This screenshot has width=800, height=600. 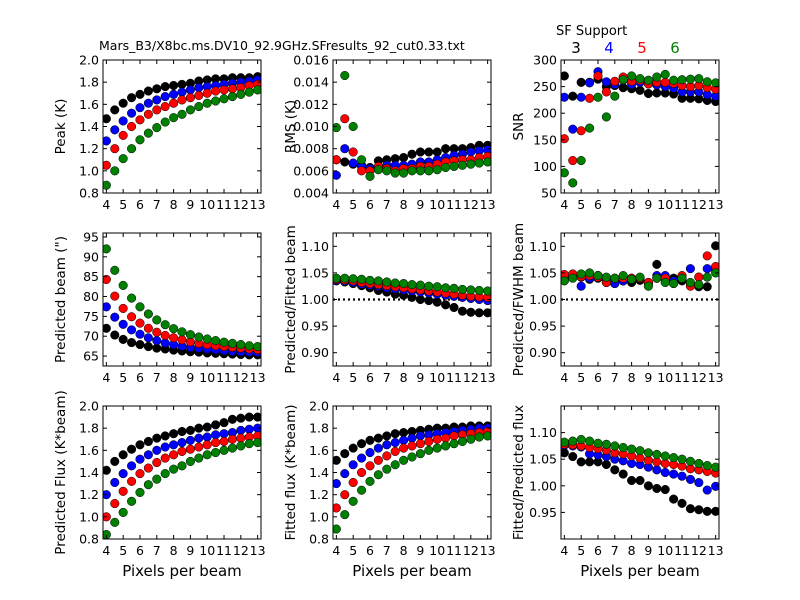 I want to click on y-tick-label: 0.95, so click(x=543, y=326).